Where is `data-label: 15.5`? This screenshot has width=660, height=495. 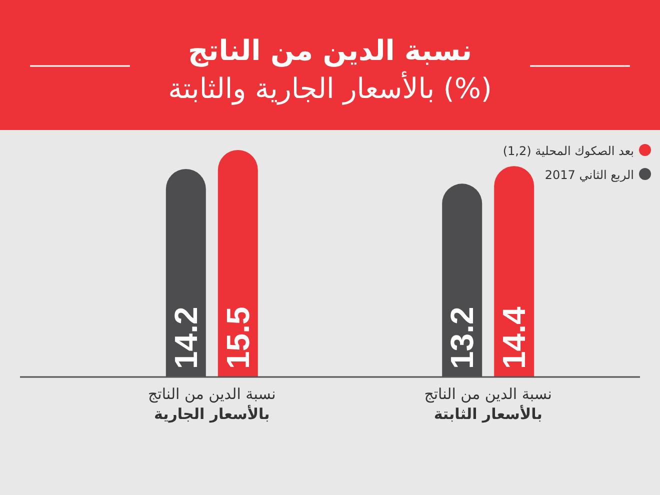
data-label: 15.5 is located at coordinates (238, 337).